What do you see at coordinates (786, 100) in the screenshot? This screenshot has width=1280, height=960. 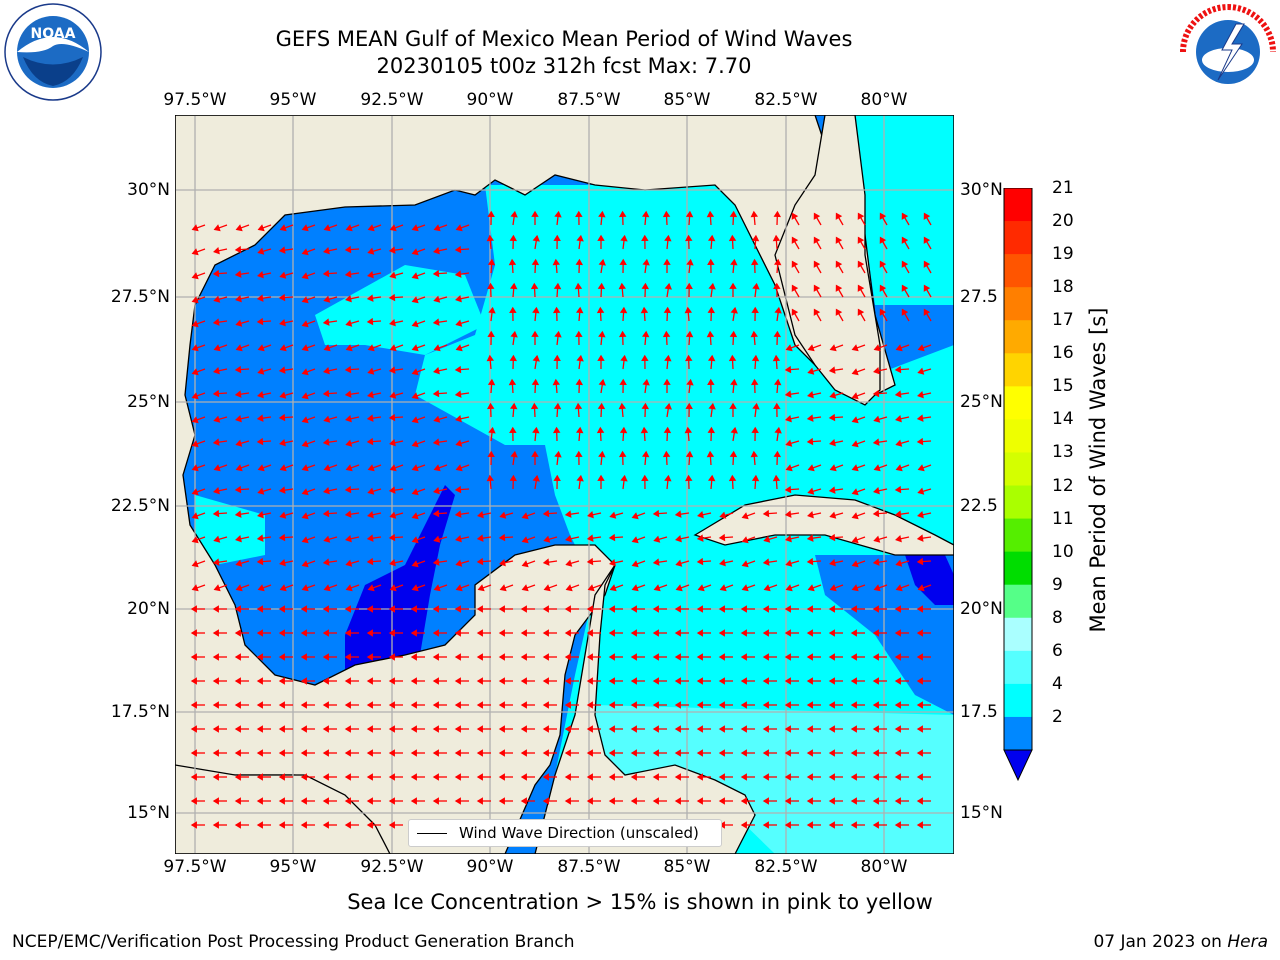 I see `lon-label-top: 82.5°W` at bounding box center [786, 100].